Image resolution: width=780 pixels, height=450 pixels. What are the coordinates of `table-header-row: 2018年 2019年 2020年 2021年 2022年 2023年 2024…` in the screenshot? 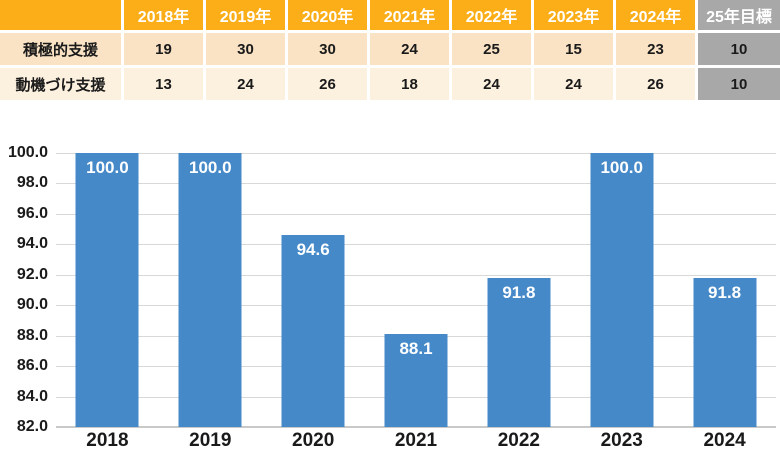 It's located at (390, 16).